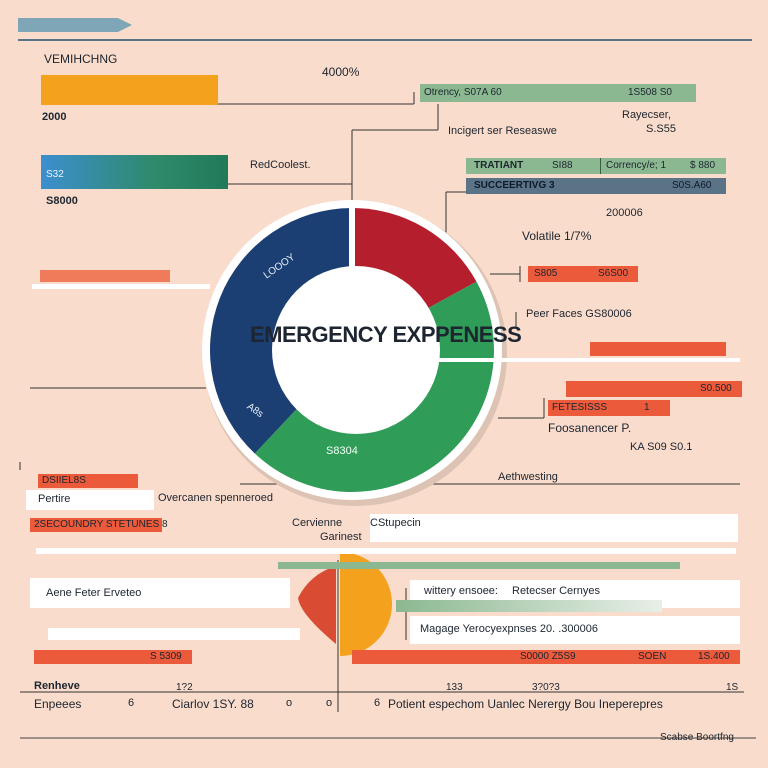 The width and height of the screenshot is (768, 768). What do you see at coordinates (714, 656) in the screenshot?
I see `v1s400-label: 1S.400` at bounding box center [714, 656].